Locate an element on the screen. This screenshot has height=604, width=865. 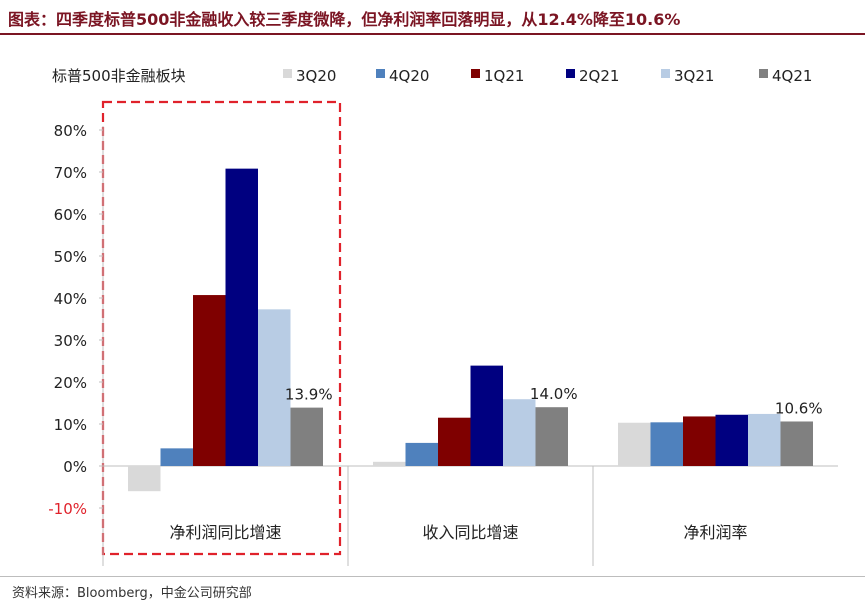
panel-label: 标普500非金融板块 is located at coordinates (119, 76).